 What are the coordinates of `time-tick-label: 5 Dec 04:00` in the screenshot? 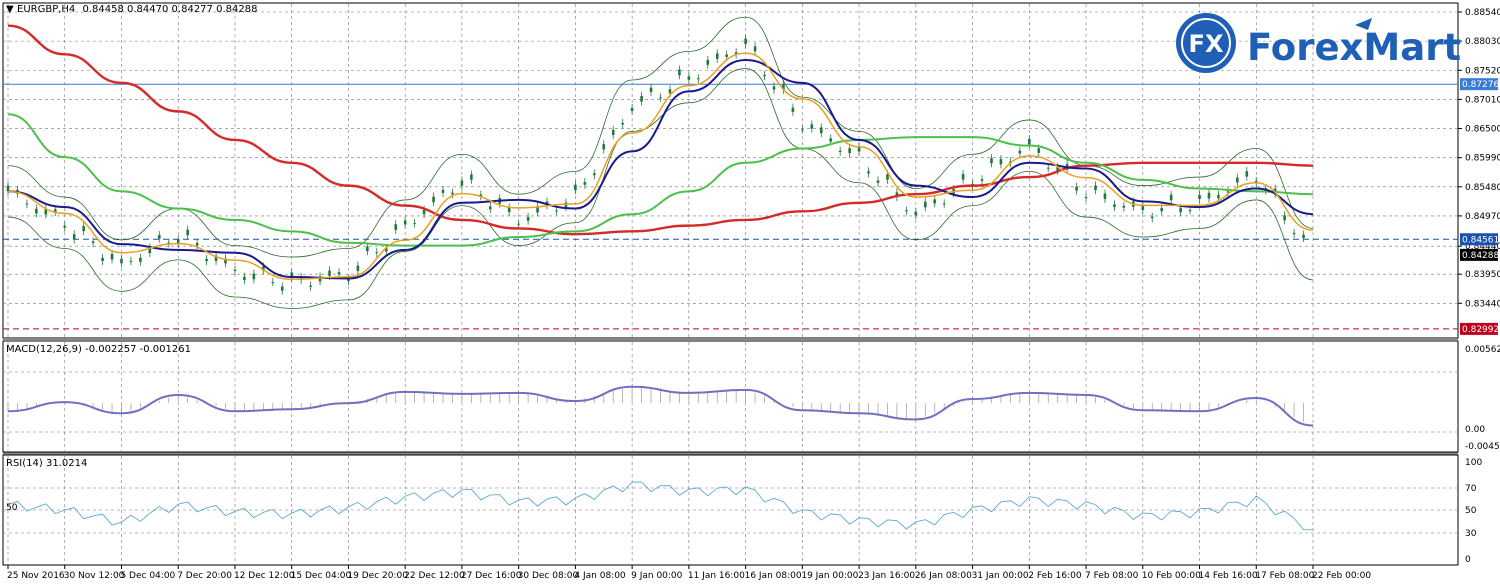 It's located at (147, 576).